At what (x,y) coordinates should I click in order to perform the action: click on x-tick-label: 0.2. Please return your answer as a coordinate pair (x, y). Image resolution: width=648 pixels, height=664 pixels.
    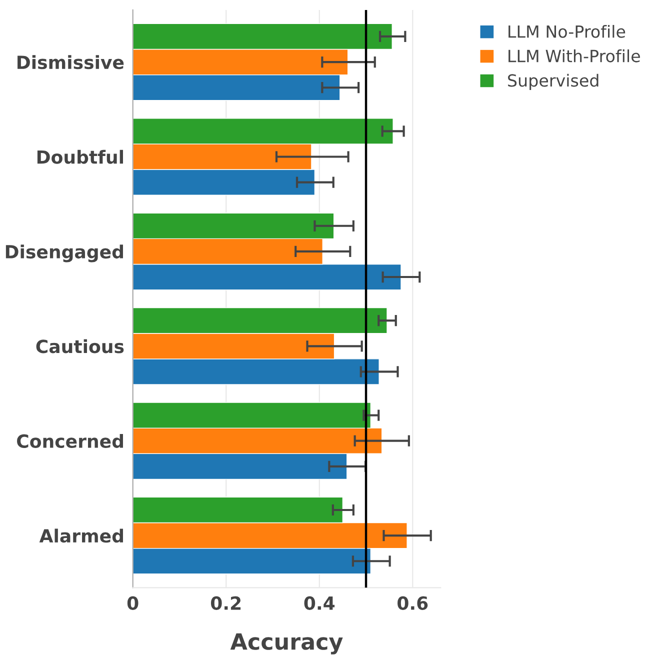
    Looking at the image, I should click on (225, 603).